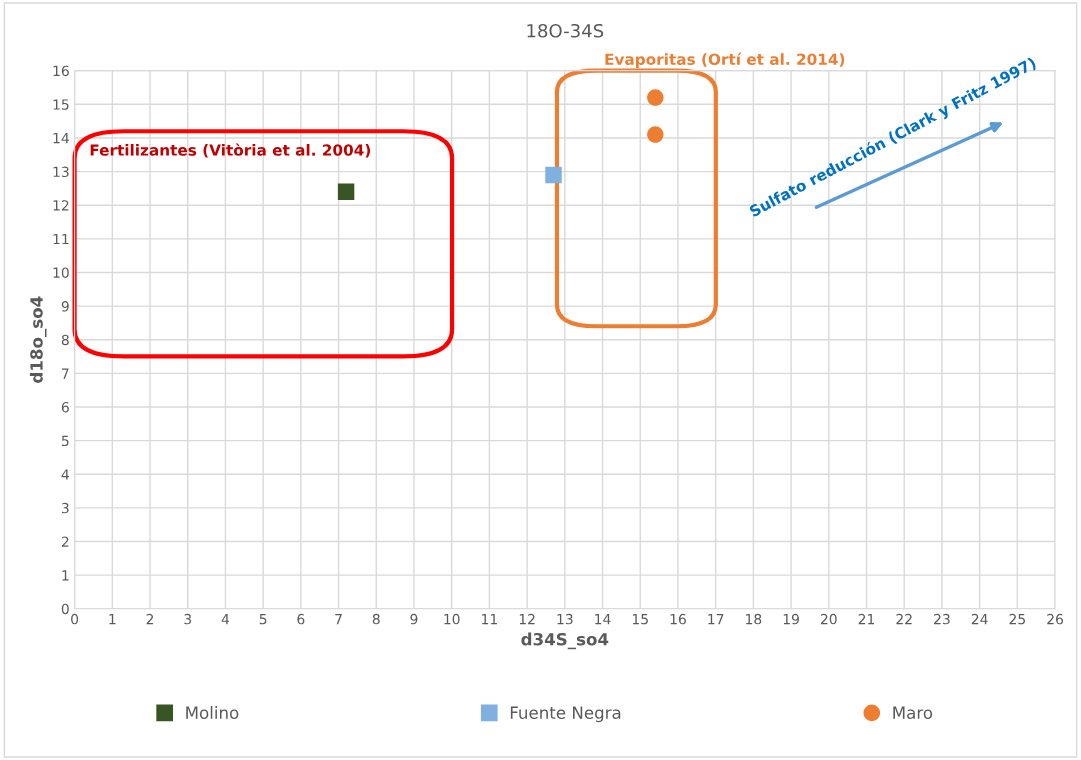 The height and width of the screenshot is (760, 1081). What do you see at coordinates (65, 474) in the screenshot?
I see `y-tick-label: 4` at bounding box center [65, 474].